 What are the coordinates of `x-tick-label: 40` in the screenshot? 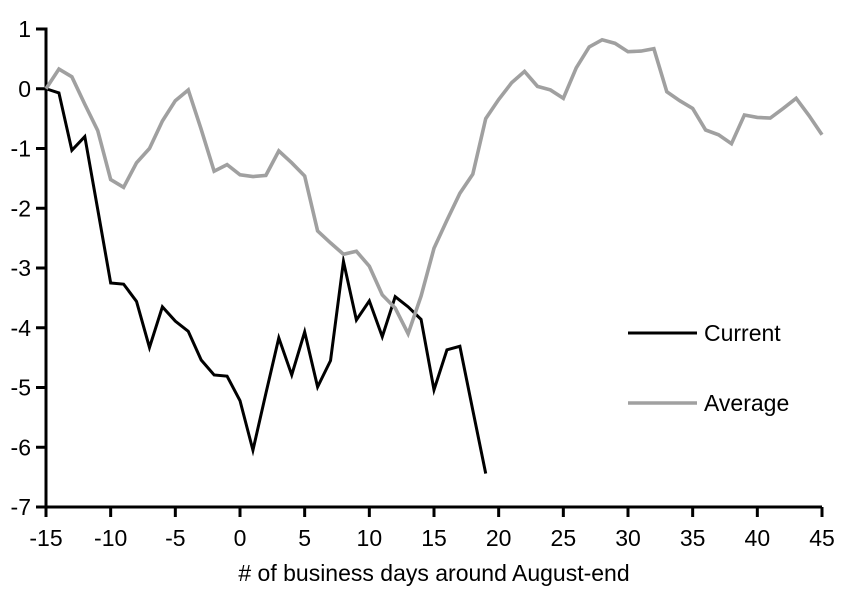 It's located at (758, 538).